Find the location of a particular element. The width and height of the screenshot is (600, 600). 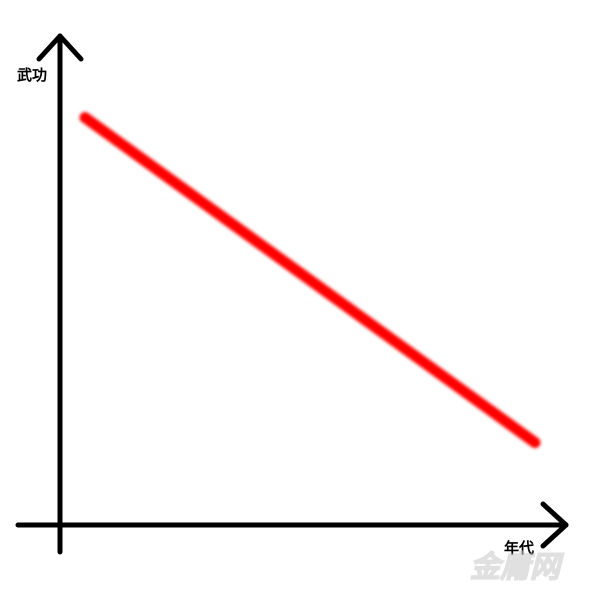

y-axis-arrowhead is located at coordinates (60, 47).